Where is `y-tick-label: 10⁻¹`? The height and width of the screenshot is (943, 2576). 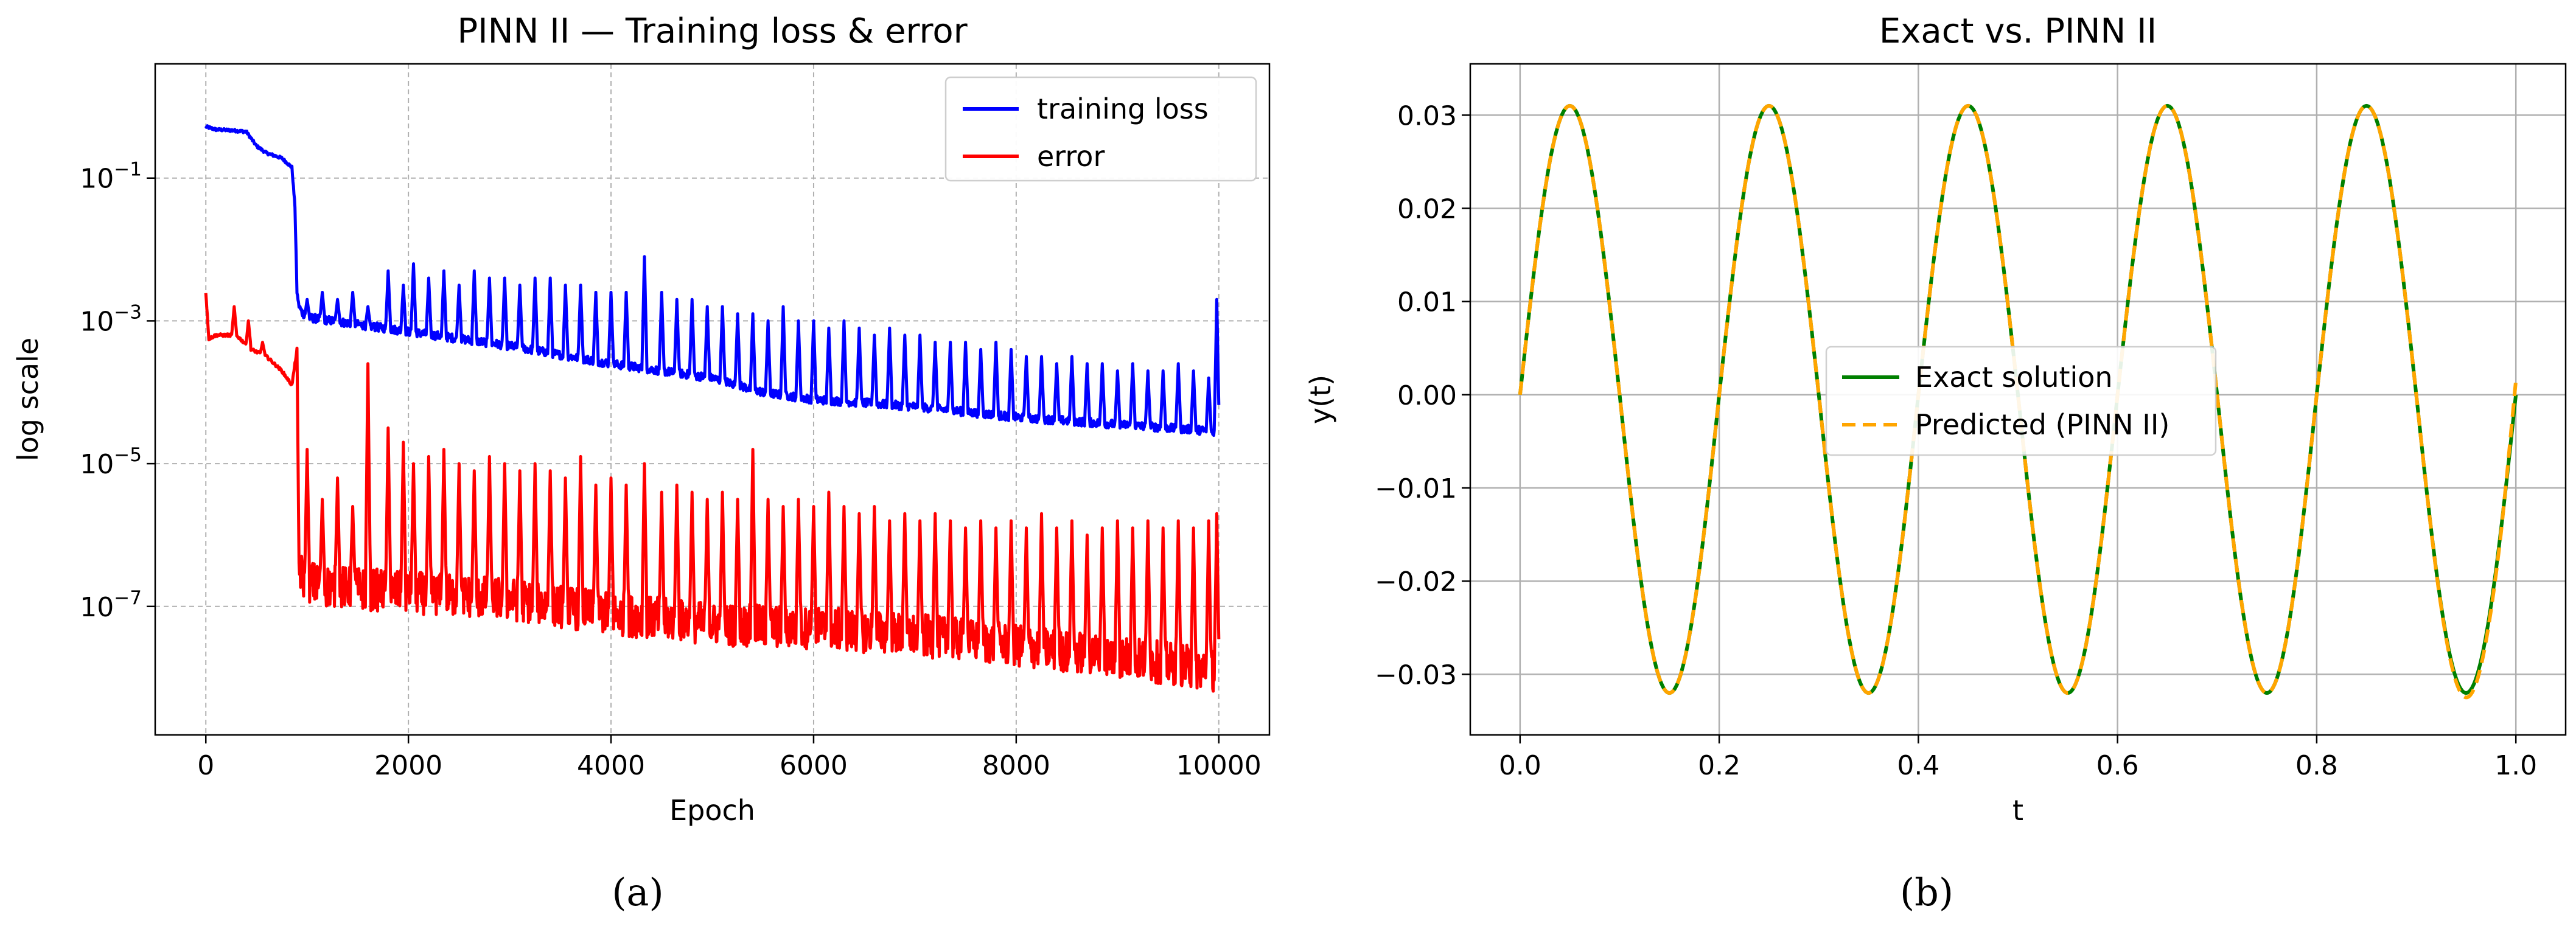 y-tick-label: 10⁻¹ is located at coordinates (111, 177).